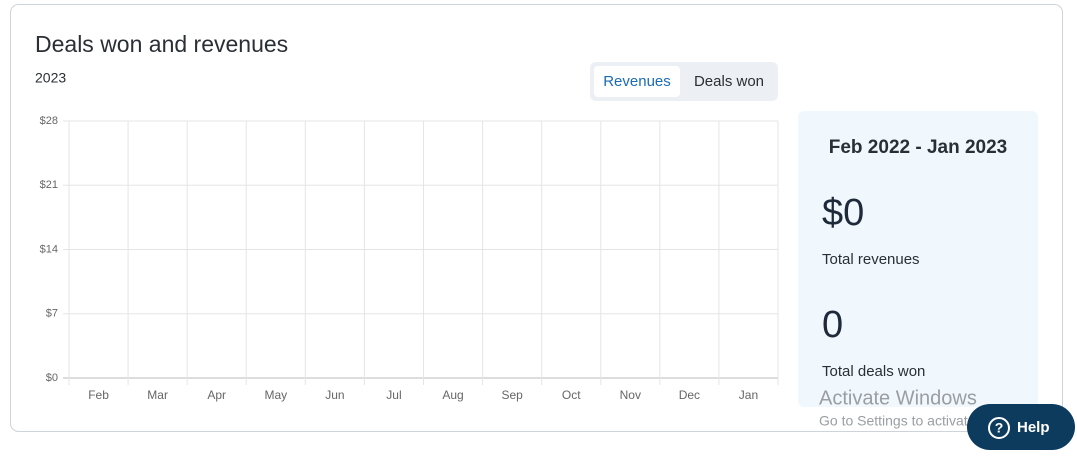  What do you see at coordinates (843, 213) in the screenshot?
I see `total-revenues: $0` at bounding box center [843, 213].